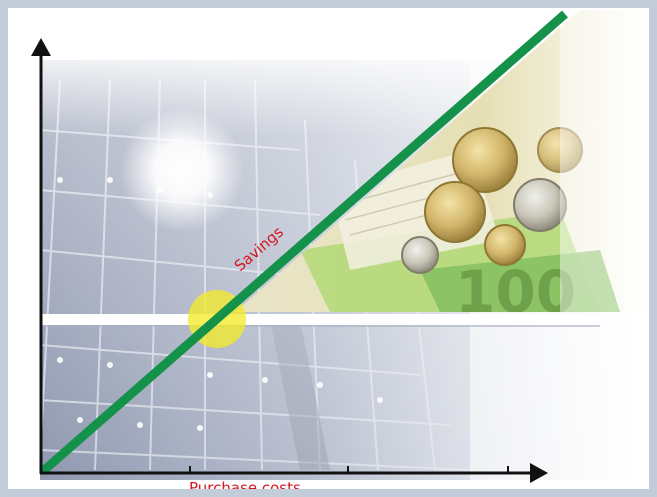 Image resolution: width=657 pixels, height=497 pixels. What do you see at coordinates (245, 484) in the screenshot?
I see `purchase-costs-label: Purchase costs` at bounding box center [245, 484].